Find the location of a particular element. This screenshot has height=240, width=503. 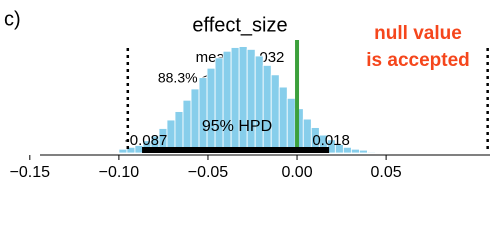

x-tick-label: 0.00 is located at coordinates (296, 172).